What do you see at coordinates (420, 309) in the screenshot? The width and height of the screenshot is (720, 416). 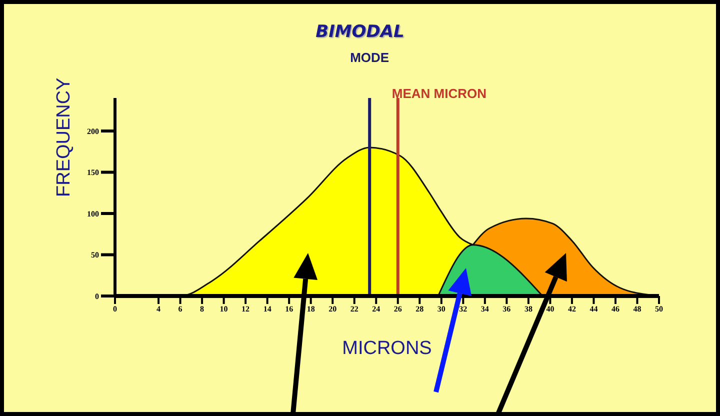 I see `x-tick-label: 28` at bounding box center [420, 309].